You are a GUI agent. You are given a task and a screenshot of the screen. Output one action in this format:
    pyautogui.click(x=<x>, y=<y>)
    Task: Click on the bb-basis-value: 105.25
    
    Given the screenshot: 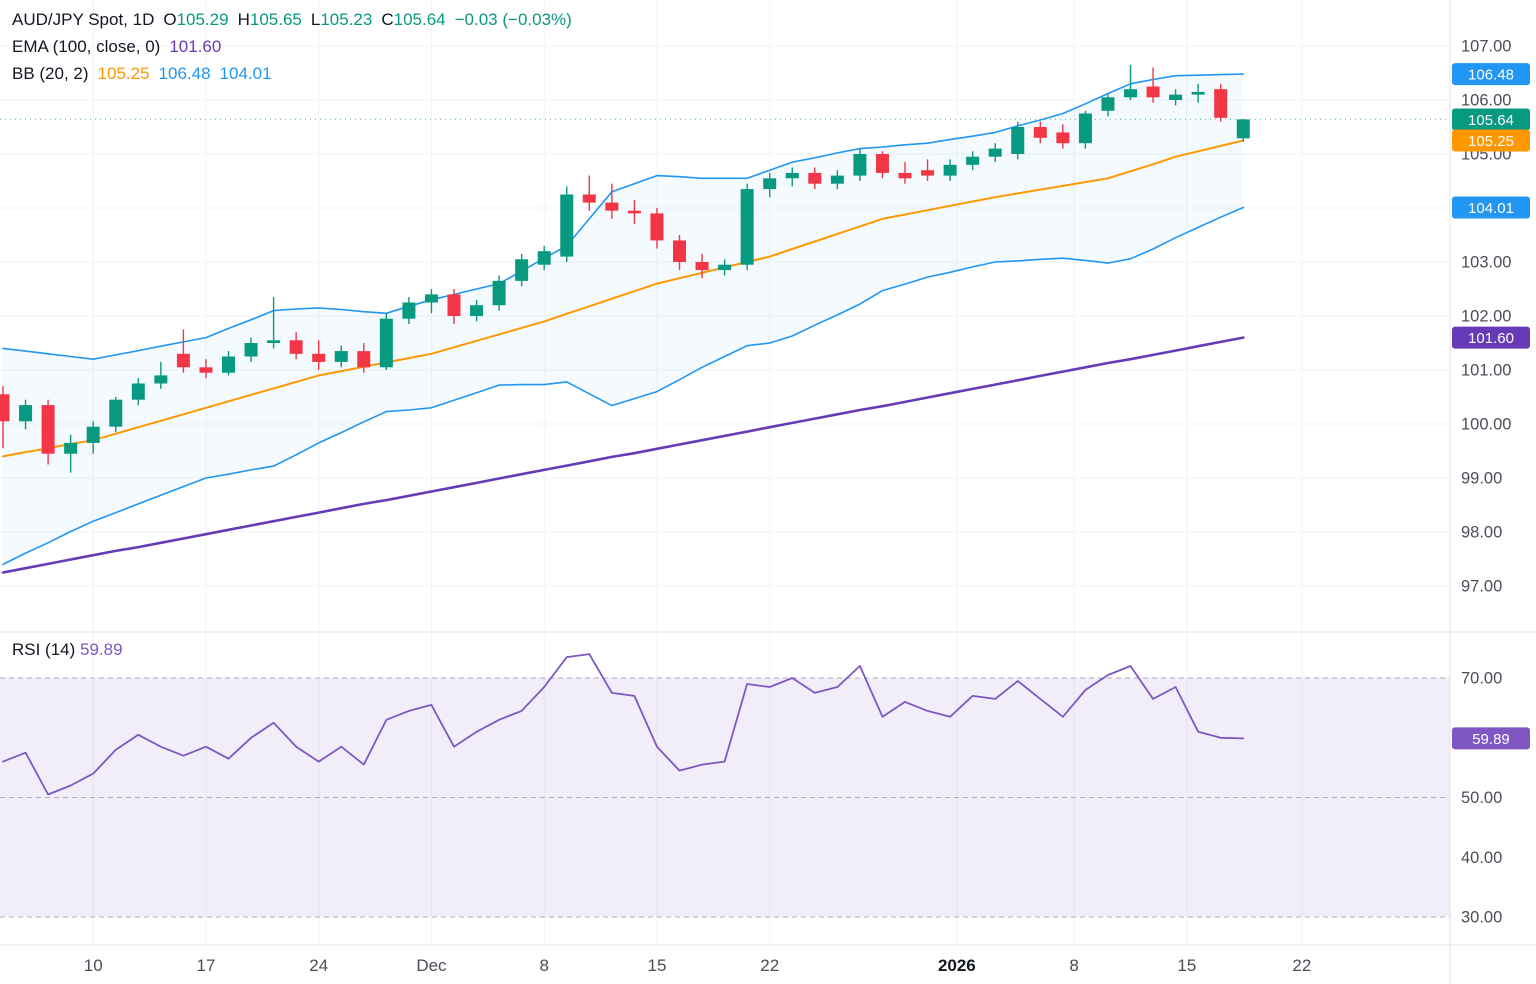 What is the action you would take?
    pyautogui.click(x=123, y=73)
    